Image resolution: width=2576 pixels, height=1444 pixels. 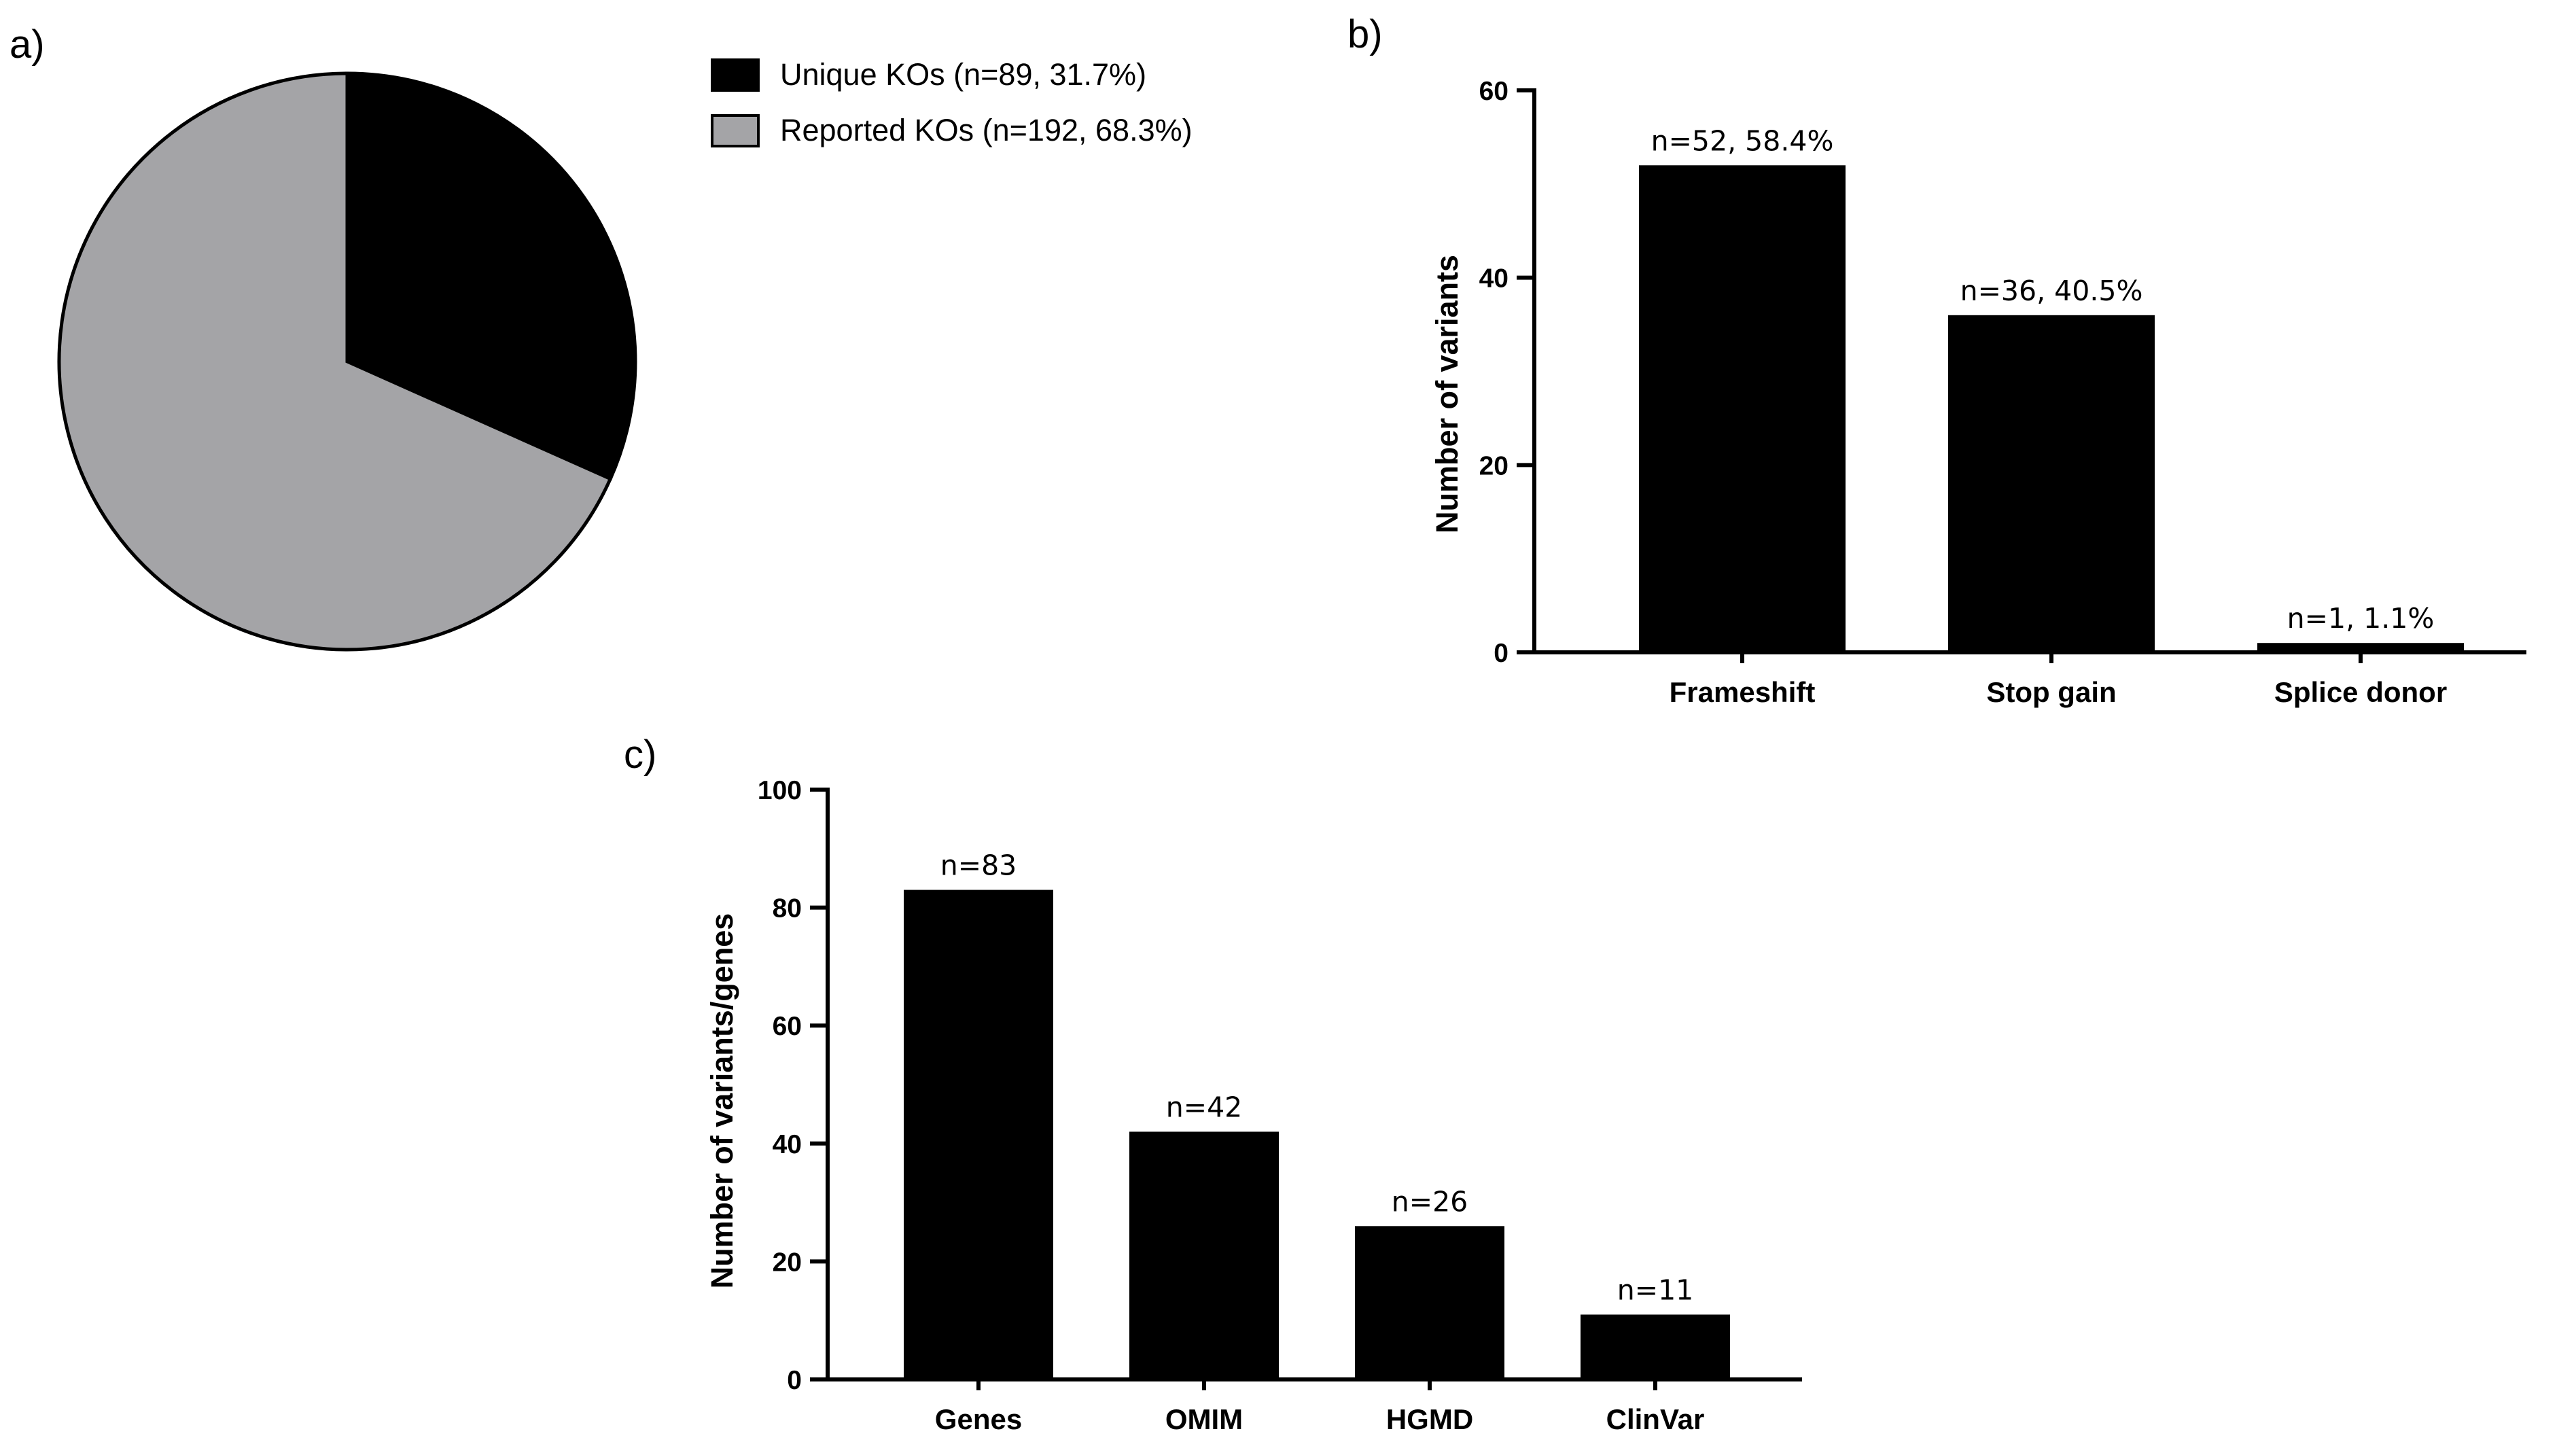 I want to click on panel-c-category-label-omim: OMIM, so click(x=1204, y=1419).